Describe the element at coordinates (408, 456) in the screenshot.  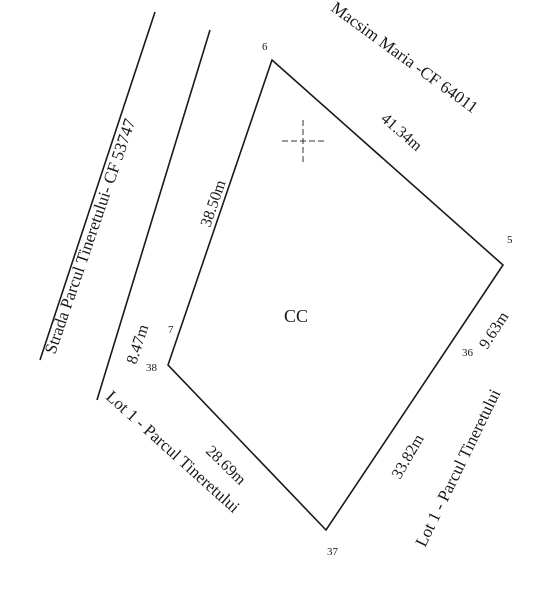
I see `segment-length-36-37: 33.82m` at that location.